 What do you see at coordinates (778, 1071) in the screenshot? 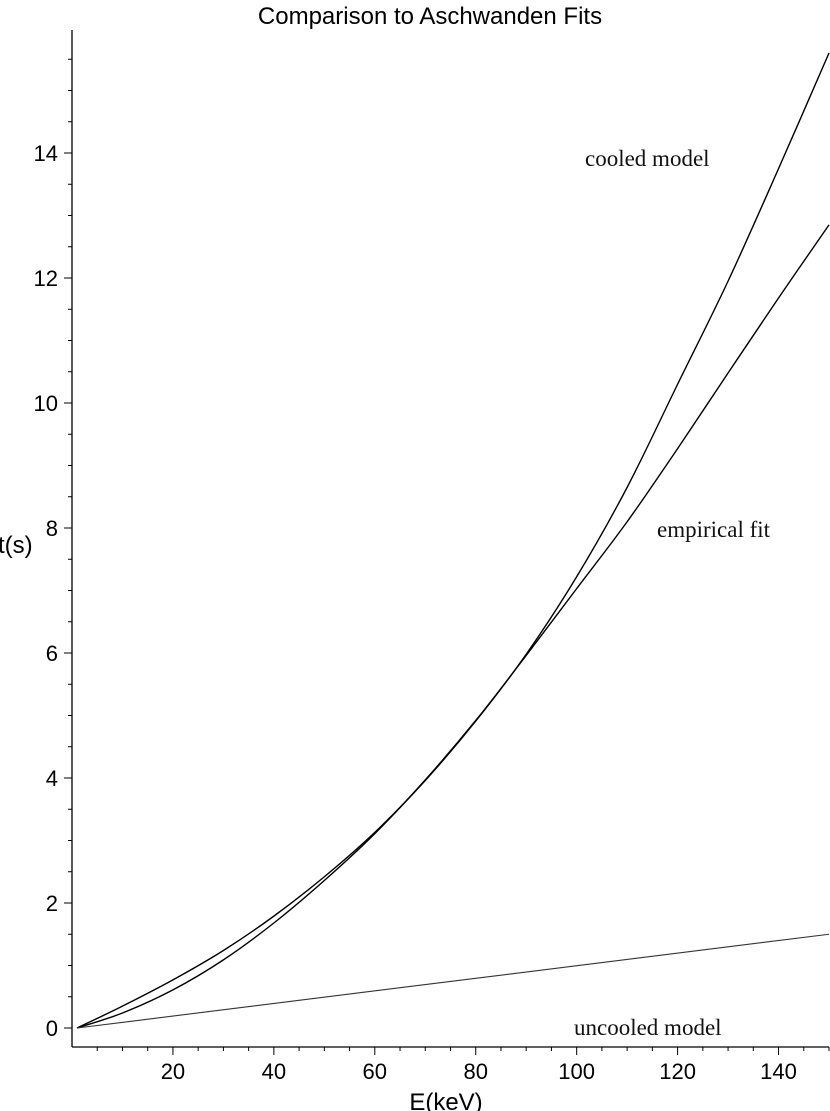
I see `x-tick-label: 140` at bounding box center [778, 1071].